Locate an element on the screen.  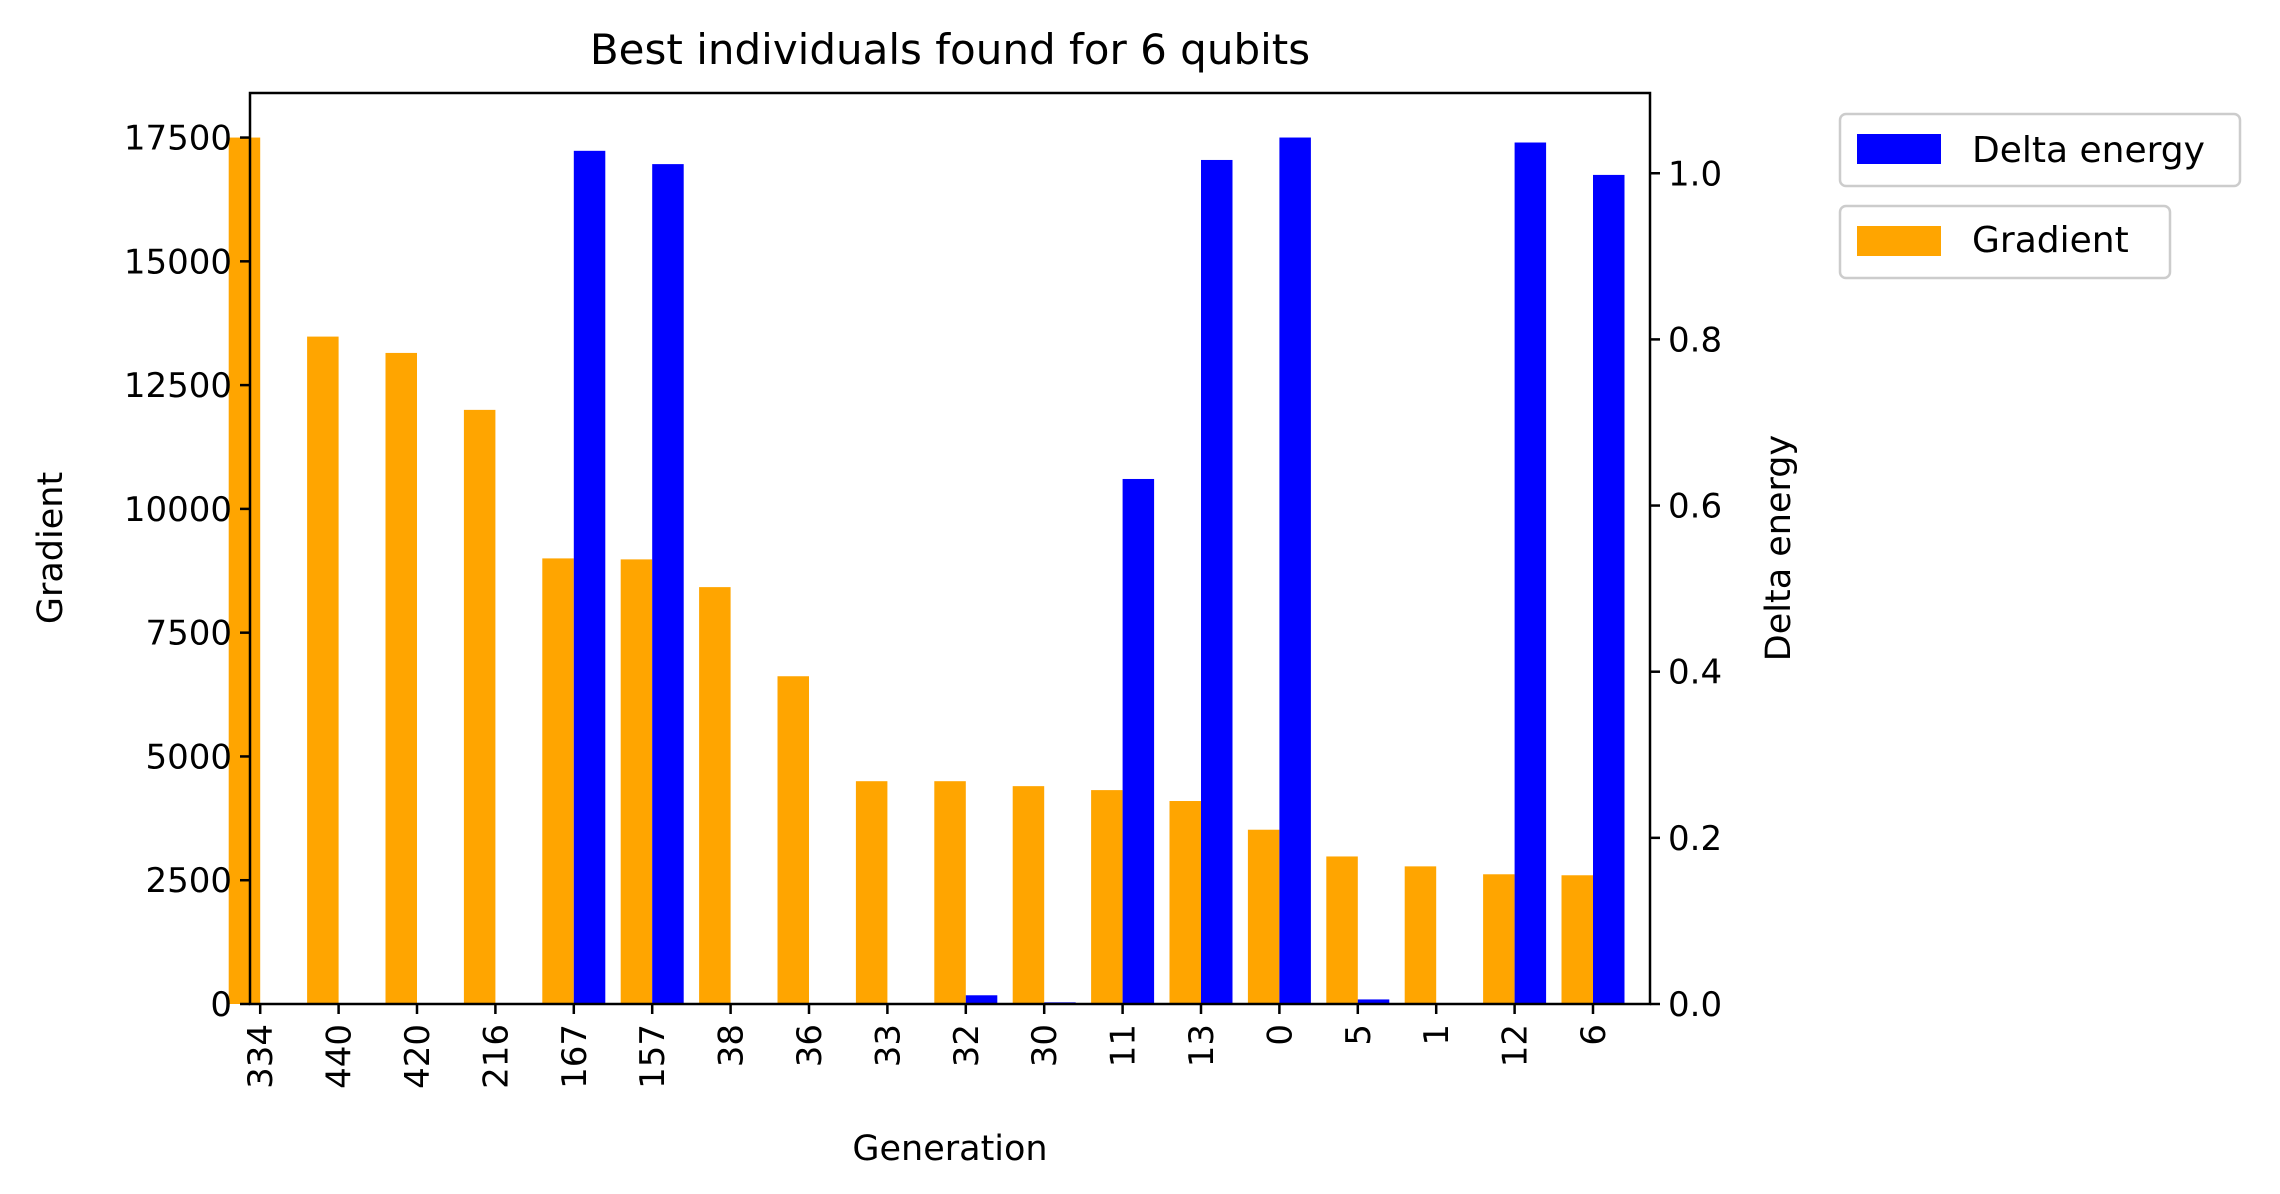
left-y-tick-label: 5000 is located at coordinates (188, 757).